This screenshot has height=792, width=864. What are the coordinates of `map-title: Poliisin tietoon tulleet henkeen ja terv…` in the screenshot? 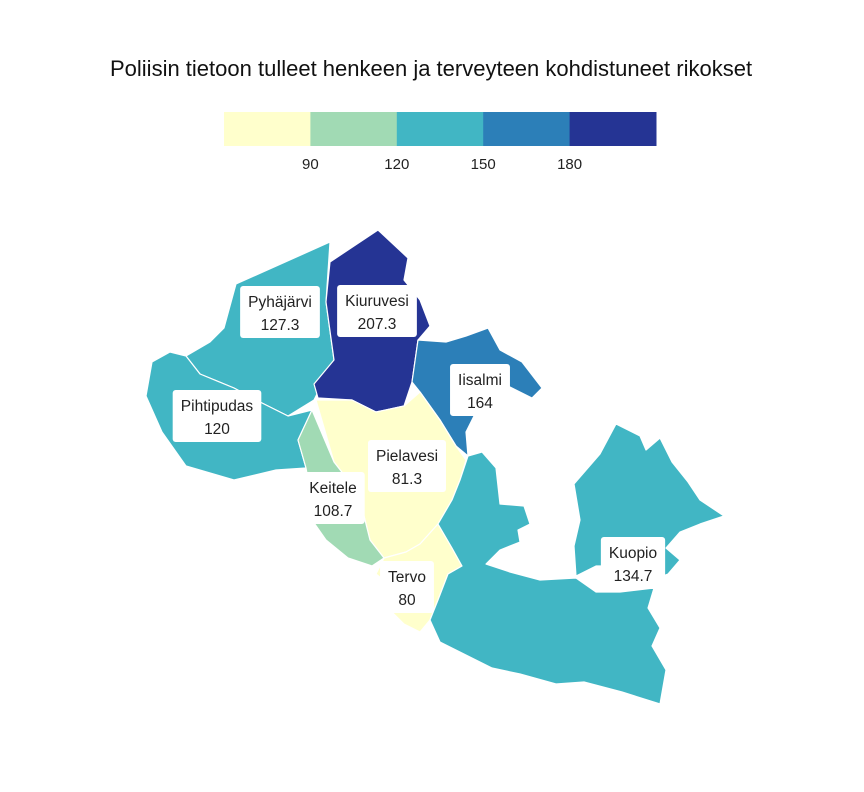 It's located at (431, 68).